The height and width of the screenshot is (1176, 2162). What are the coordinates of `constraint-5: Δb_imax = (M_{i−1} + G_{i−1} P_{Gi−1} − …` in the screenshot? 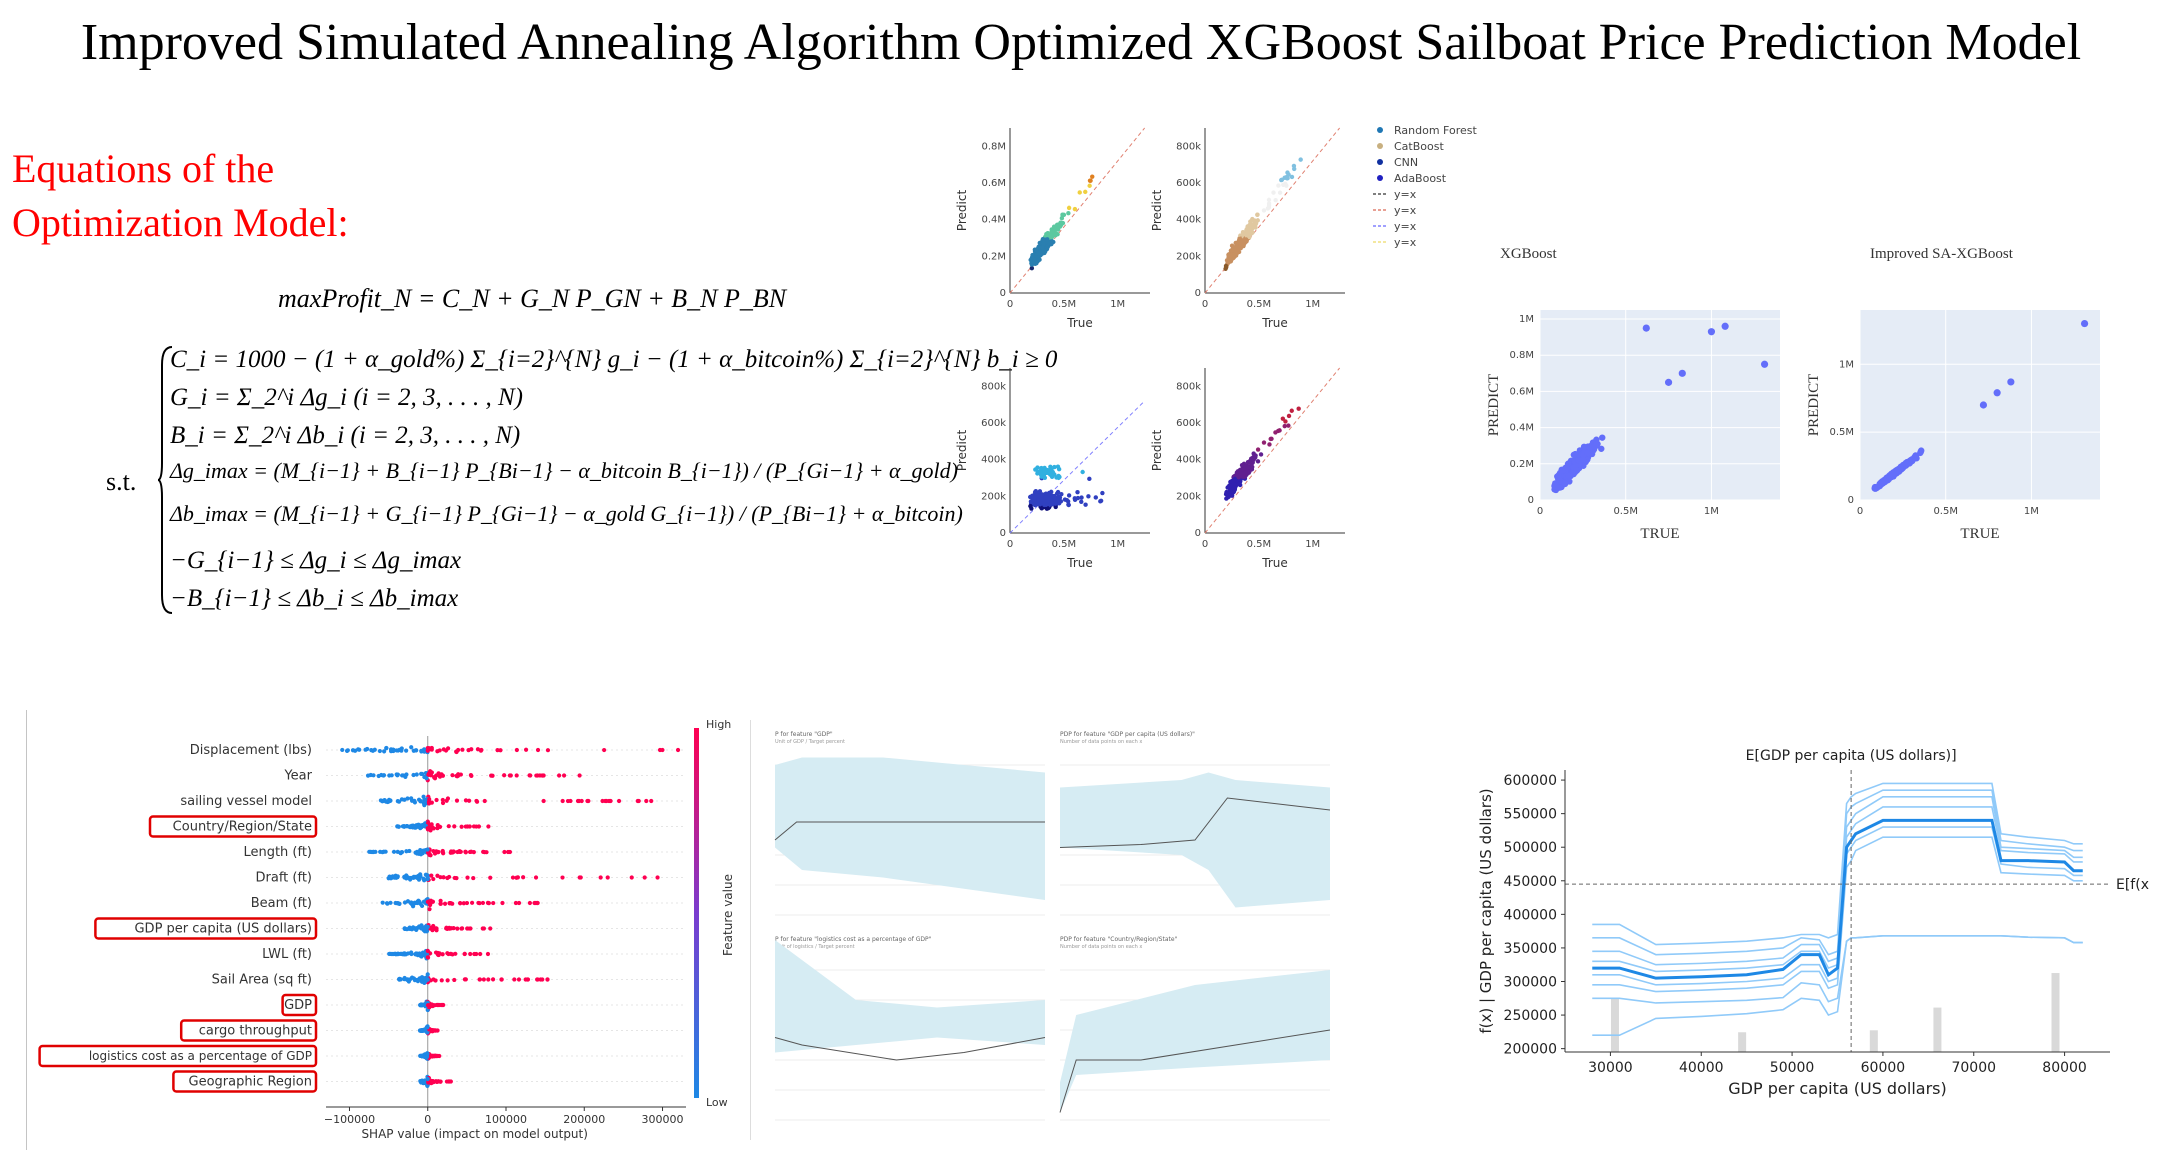 It's located at (566, 513).